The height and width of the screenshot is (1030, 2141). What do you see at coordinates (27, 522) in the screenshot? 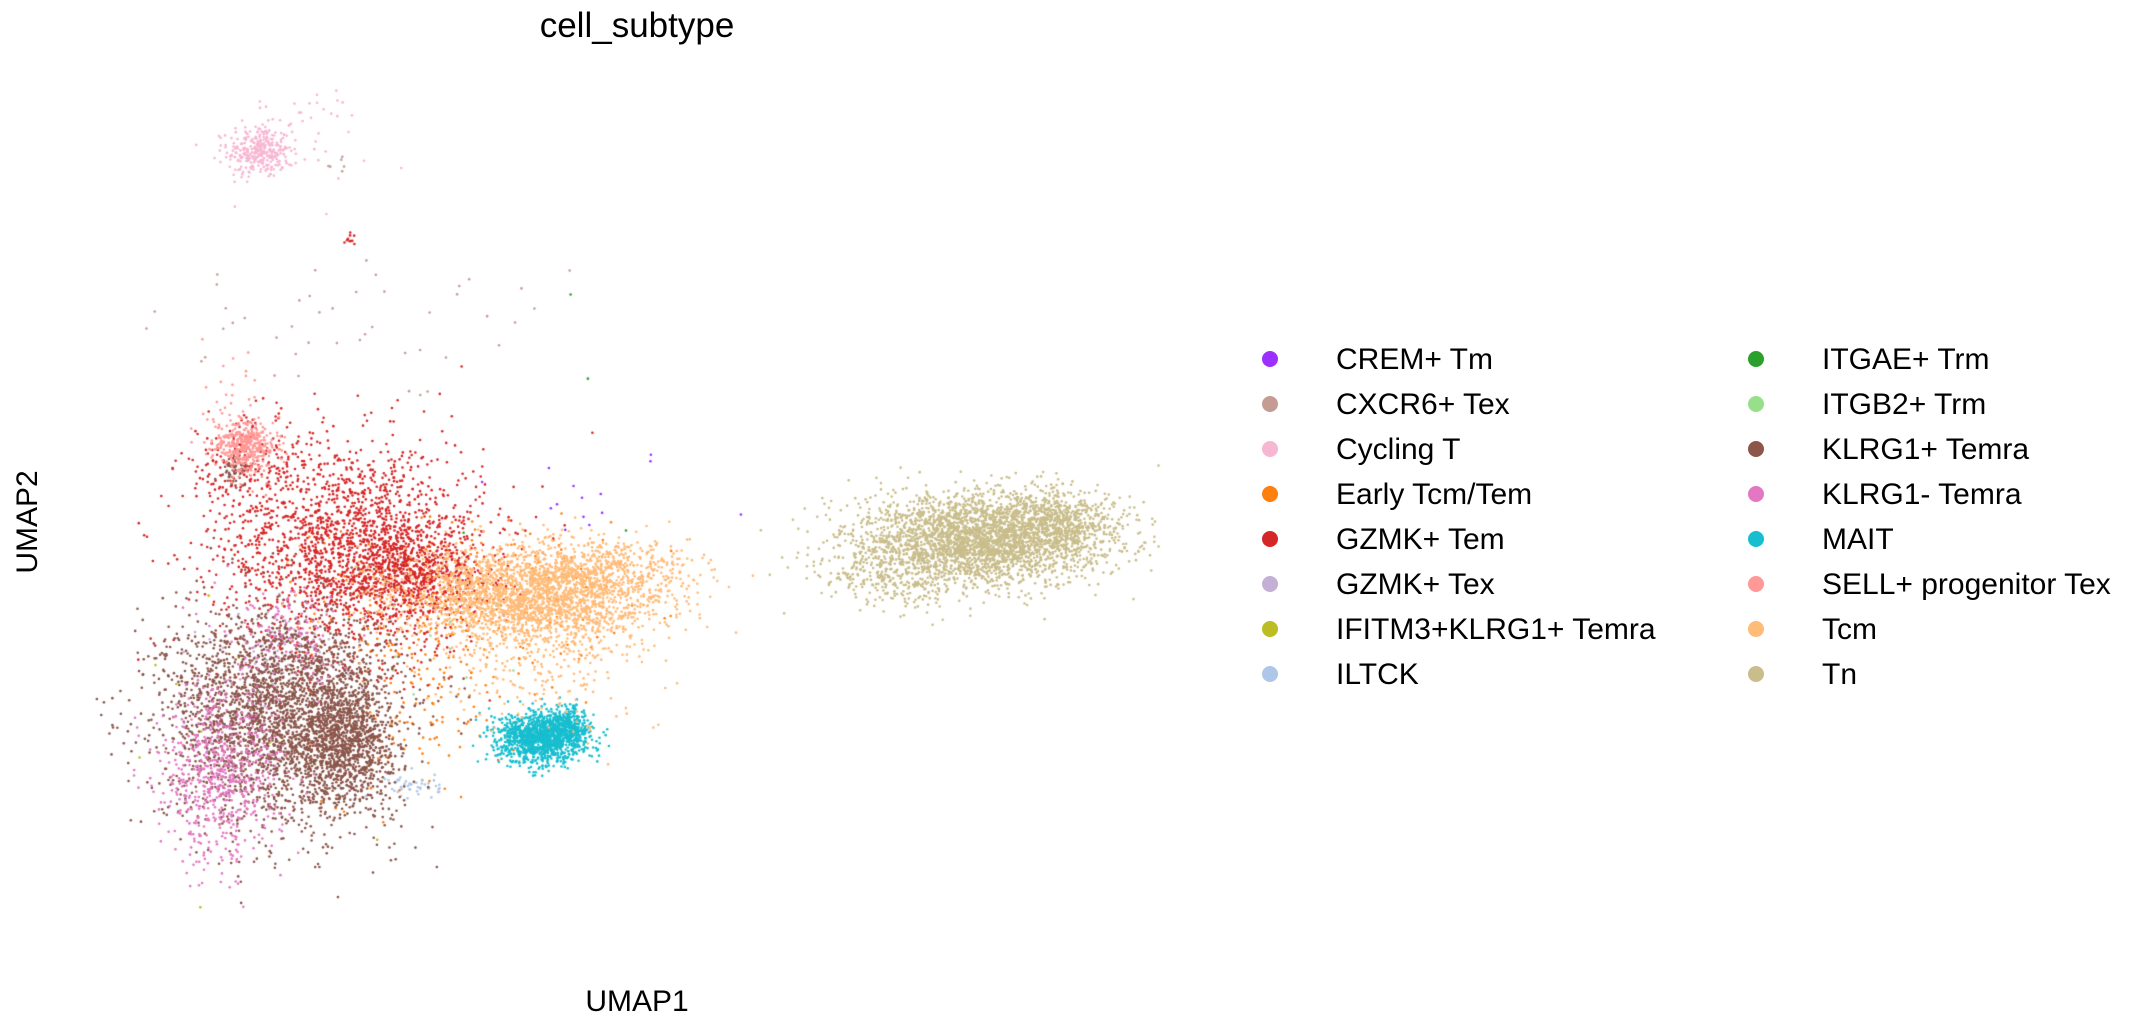
I see `y-axis-label: UMAP2` at bounding box center [27, 522].